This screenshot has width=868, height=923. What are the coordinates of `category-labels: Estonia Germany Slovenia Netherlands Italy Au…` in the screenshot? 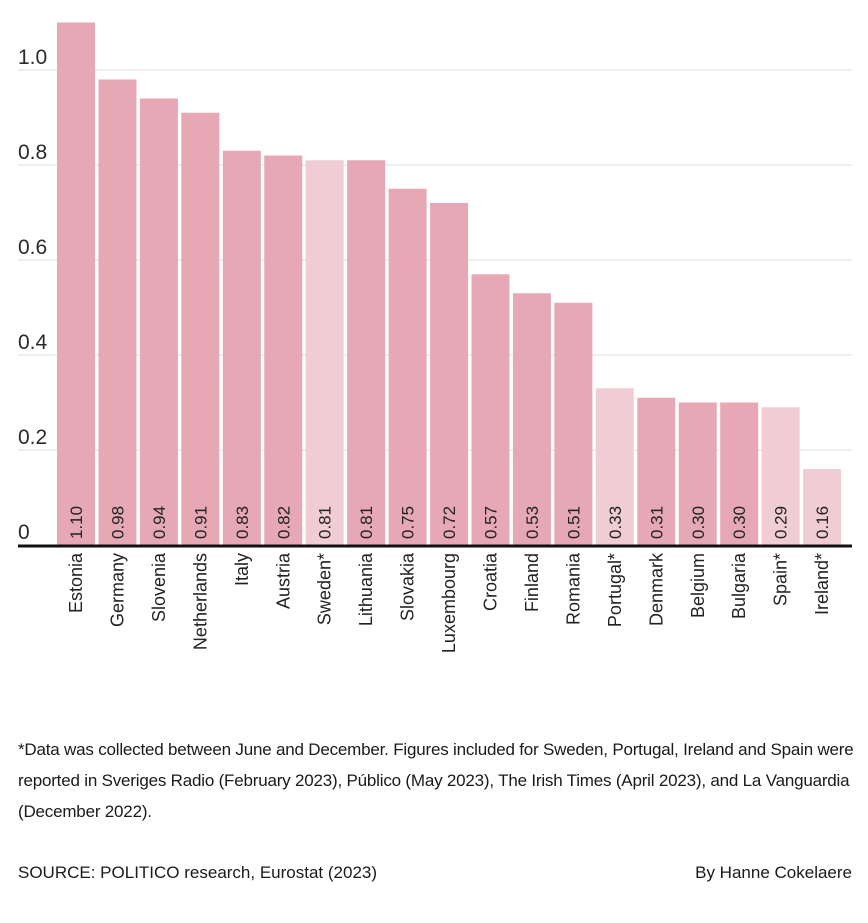 It's located at (449, 602).